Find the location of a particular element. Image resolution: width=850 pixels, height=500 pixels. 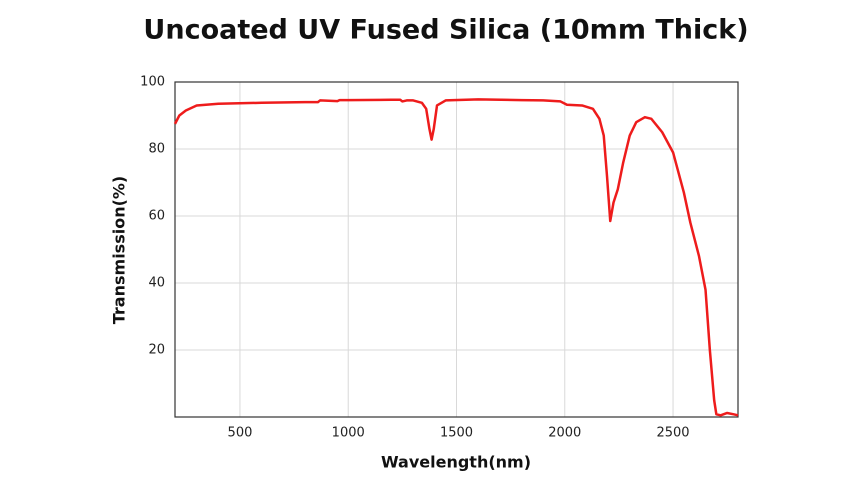

y-tick-label: 60 is located at coordinates (156, 216).